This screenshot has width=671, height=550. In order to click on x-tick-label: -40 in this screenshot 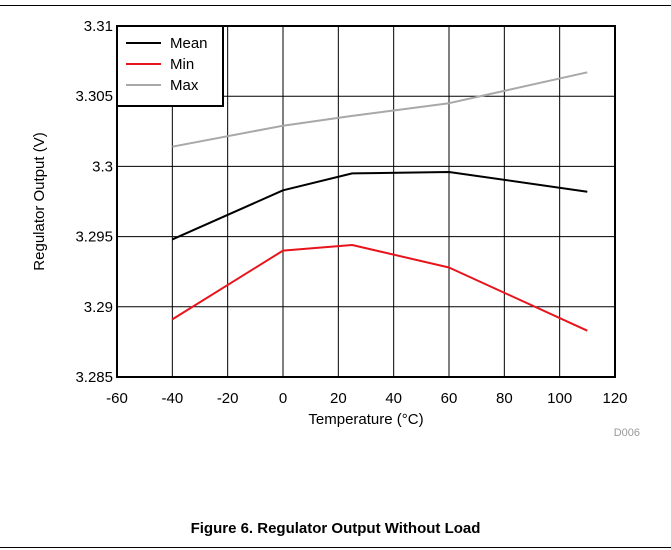, I will do `click(172, 398)`.